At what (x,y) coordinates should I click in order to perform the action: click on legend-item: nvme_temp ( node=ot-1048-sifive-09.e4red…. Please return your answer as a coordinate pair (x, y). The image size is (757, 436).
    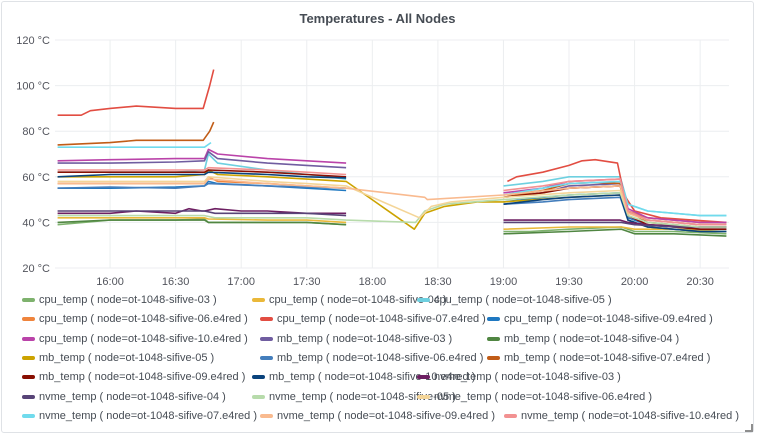
    Looking at the image, I should click on (377, 416).